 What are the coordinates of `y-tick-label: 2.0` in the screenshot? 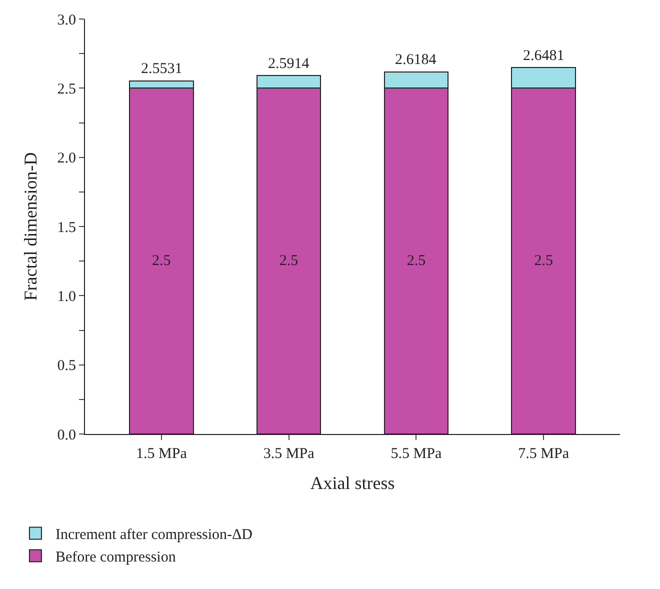 It's located at (66, 158).